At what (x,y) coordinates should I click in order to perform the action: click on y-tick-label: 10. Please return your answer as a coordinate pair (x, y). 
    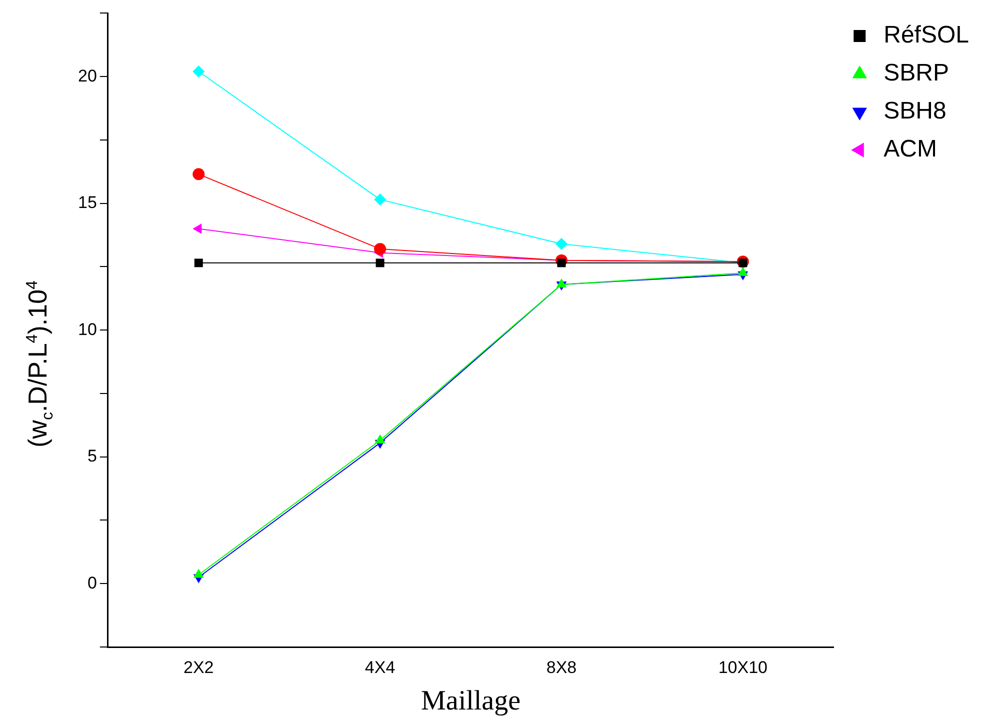
    Looking at the image, I should click on (87, 329).